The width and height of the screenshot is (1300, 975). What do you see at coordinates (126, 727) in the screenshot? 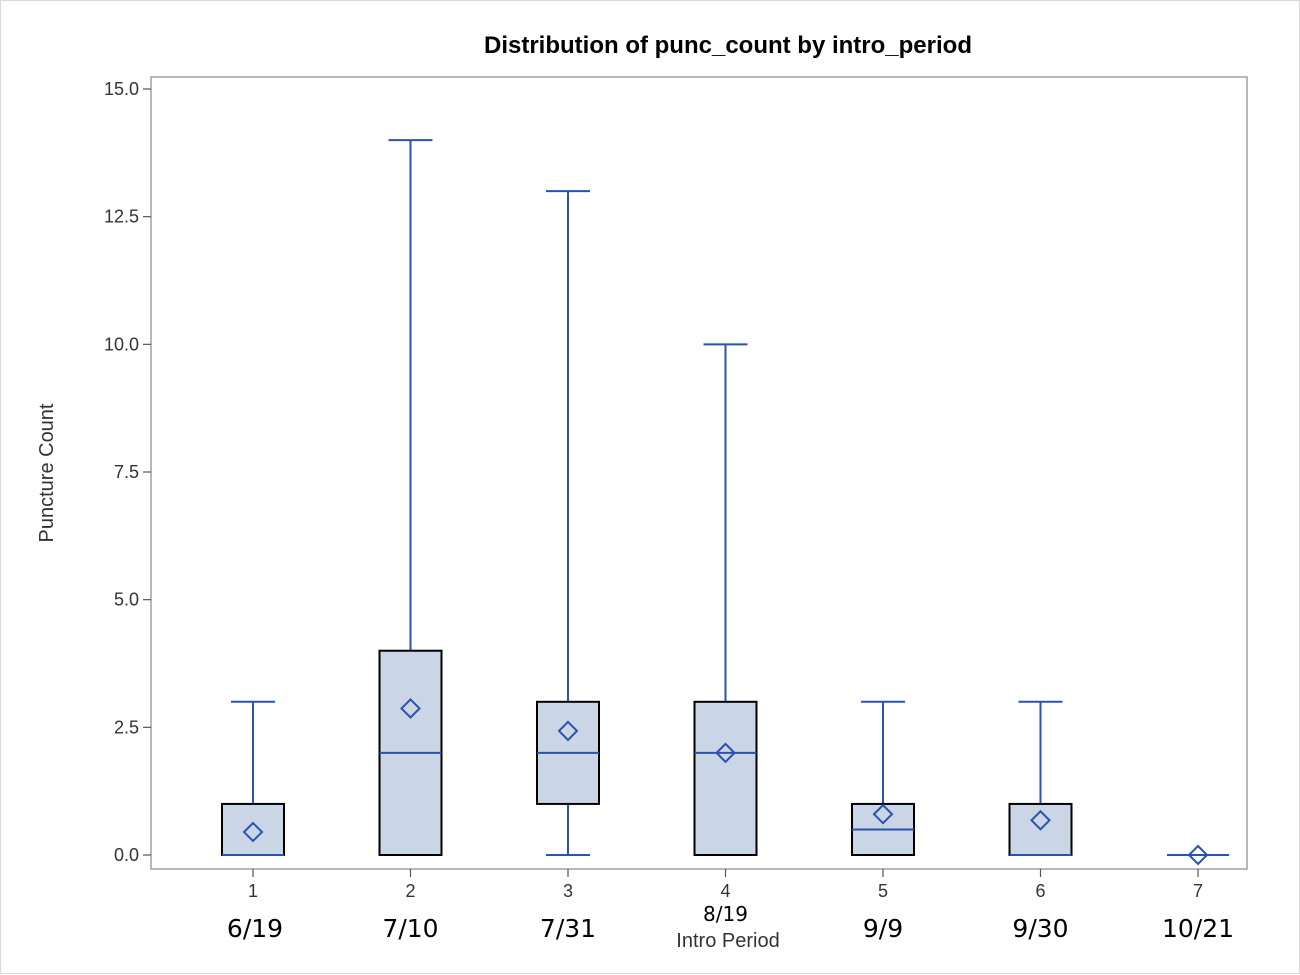
I see `y-tick-label: 2.5` at bounding box center [126, 727].